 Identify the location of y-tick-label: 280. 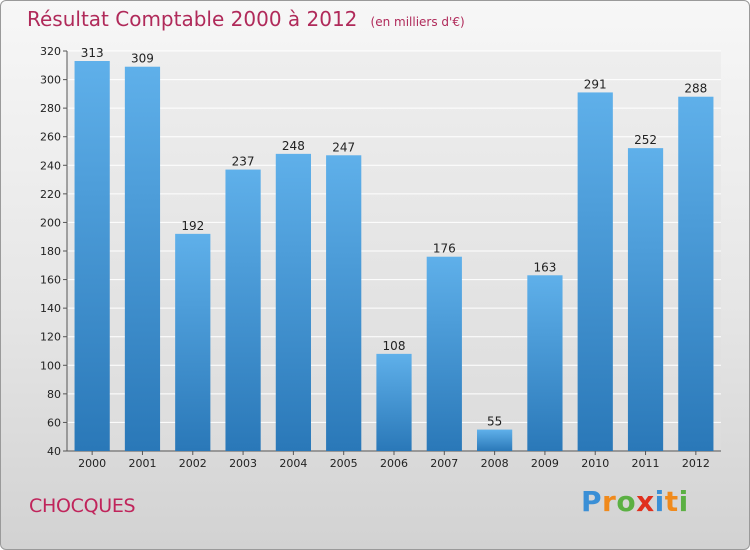
(50, 108).